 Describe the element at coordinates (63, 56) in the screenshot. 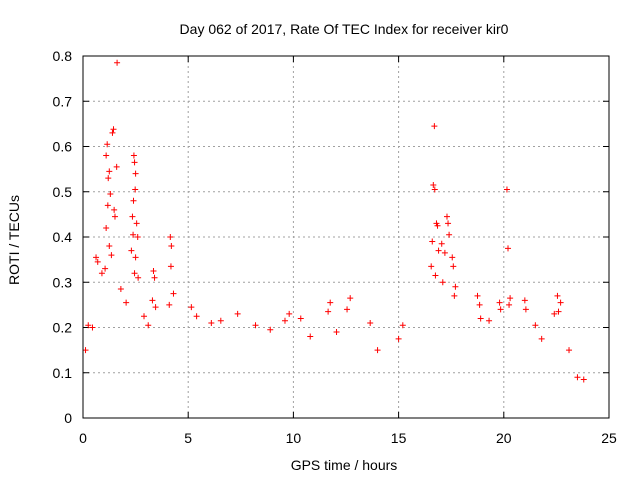

I see `y-tick-label: 0.8` at that location.